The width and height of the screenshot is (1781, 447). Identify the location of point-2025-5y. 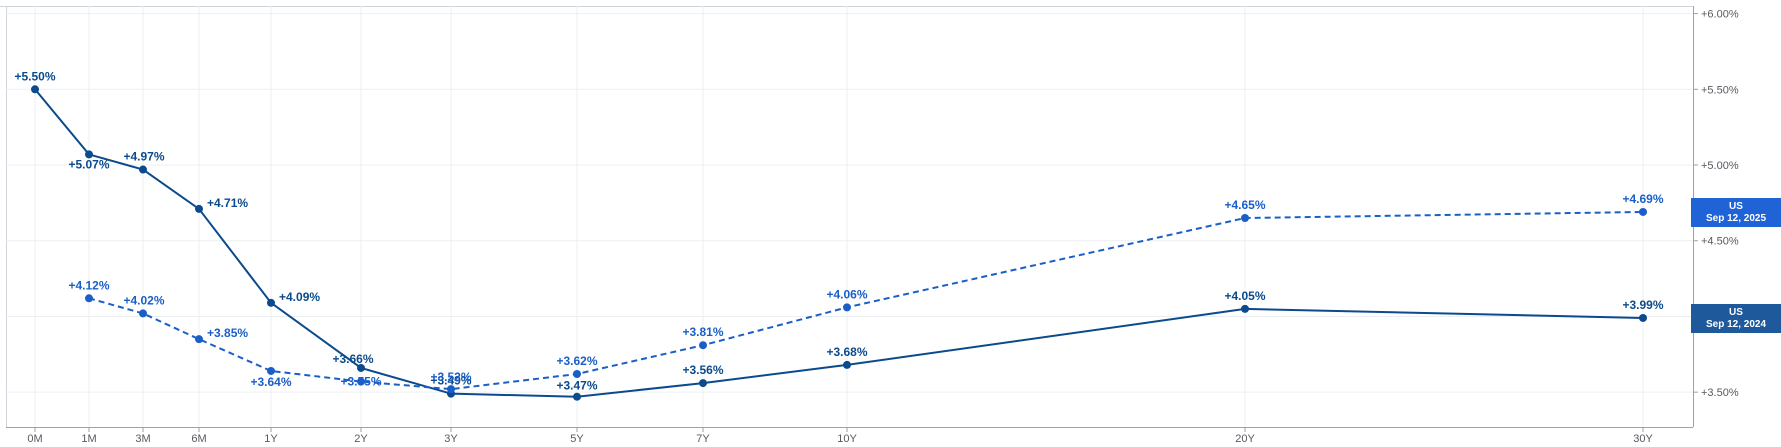
(577, 373).